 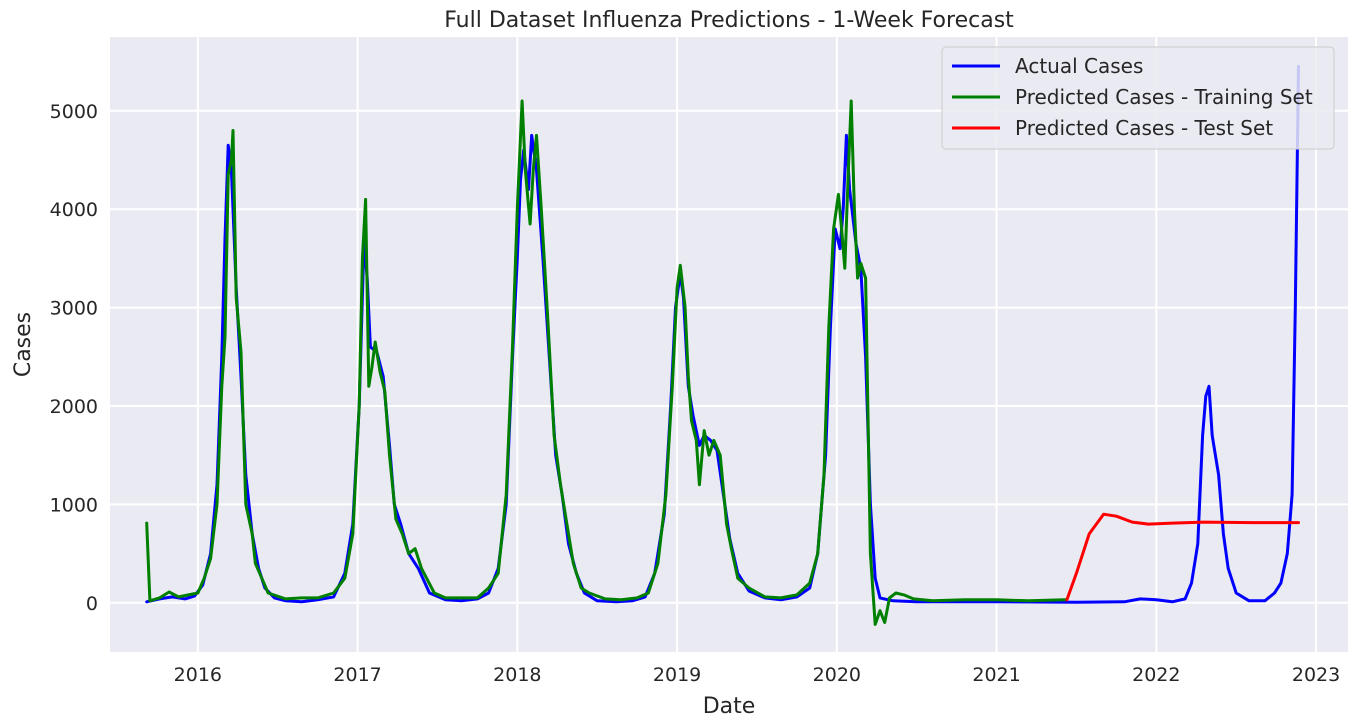 What do you see at coordinates (1164, 97) in the screenshot?
I see `legend-label-2: Predicted Cases - Training Set` at bounding box center [1164, 97].